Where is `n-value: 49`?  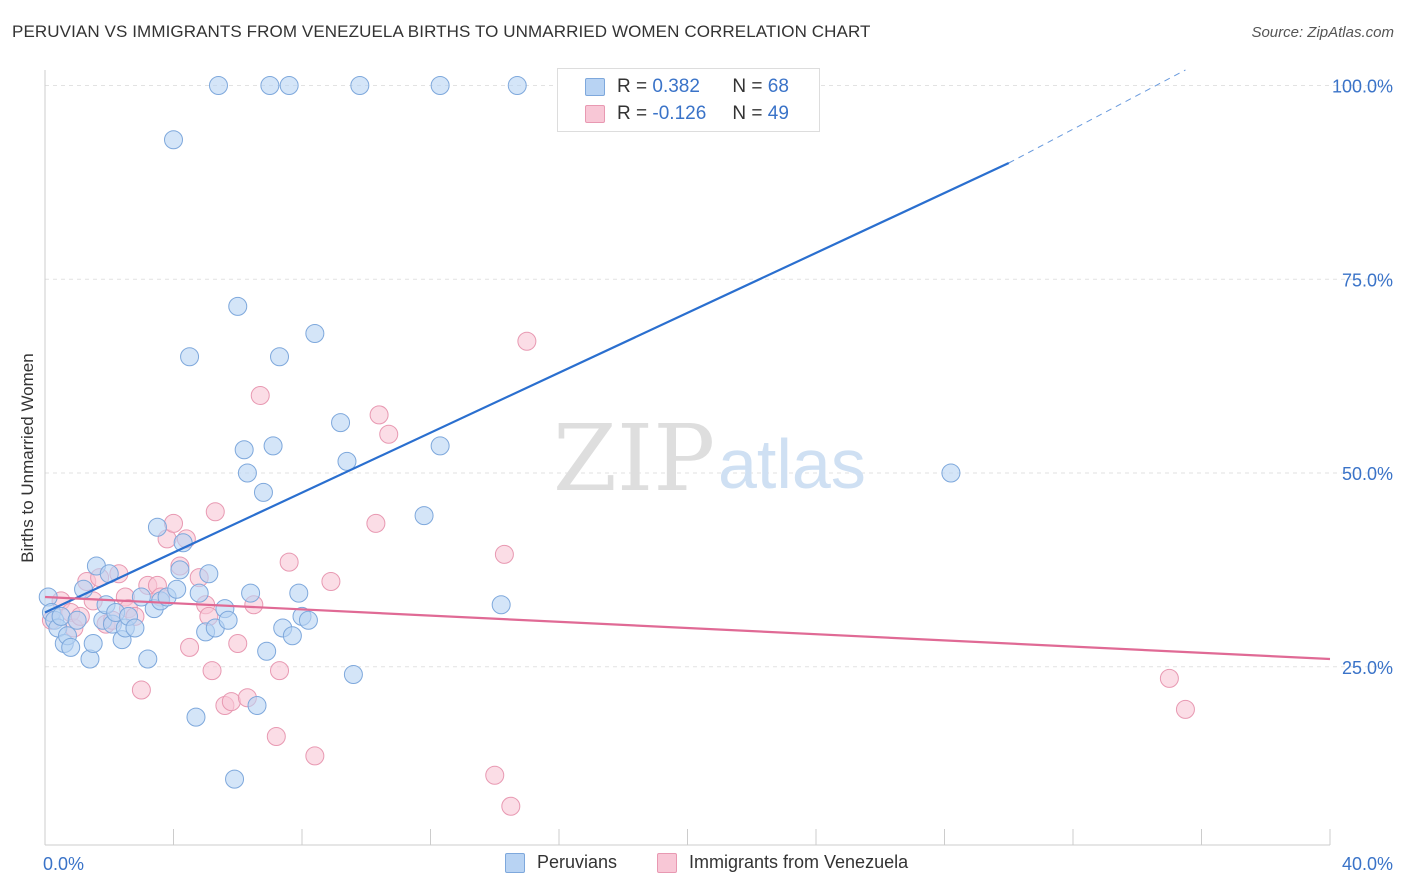
n-value: 49 is located at coordinates (778, 113).